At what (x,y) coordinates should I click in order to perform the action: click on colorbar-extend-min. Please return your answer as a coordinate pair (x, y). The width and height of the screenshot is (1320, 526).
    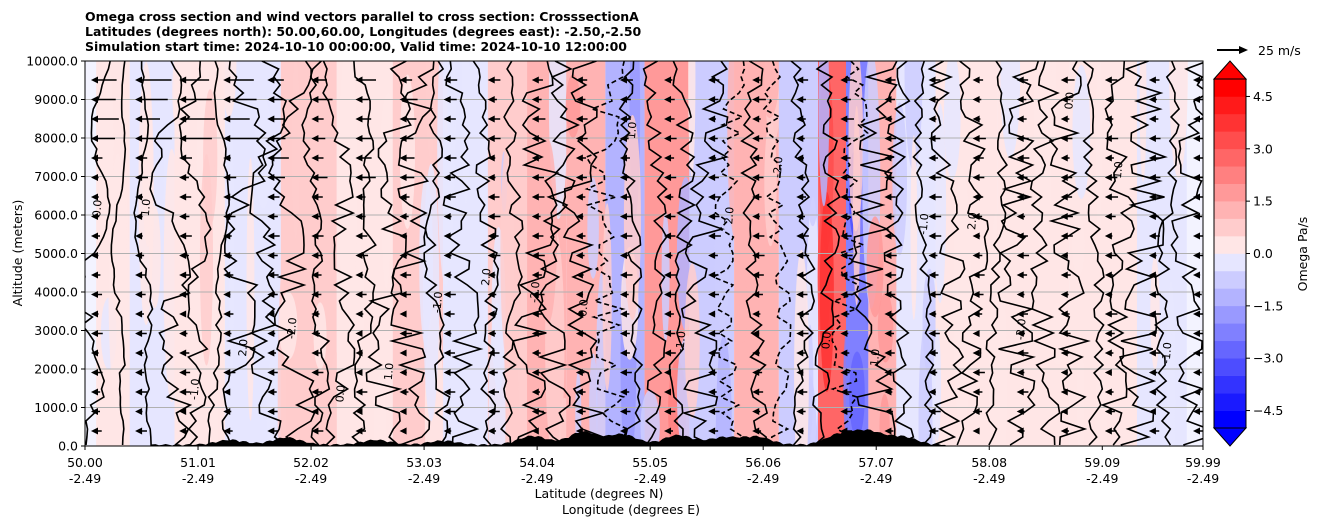
    Looking at the image, I should click on (1230, 437).